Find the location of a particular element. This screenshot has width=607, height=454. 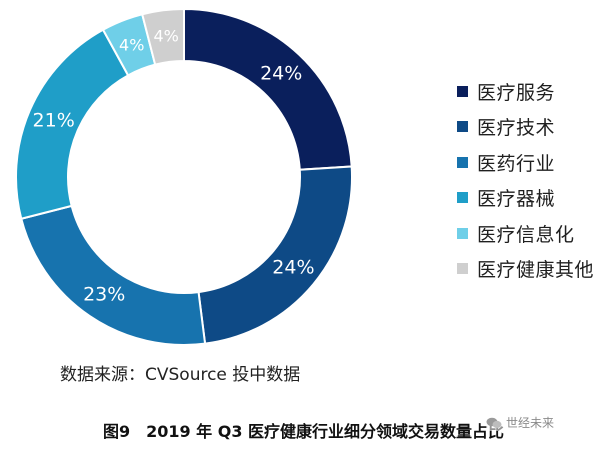

legend-label: 医疗器械 is located at coordinates (516, 199).